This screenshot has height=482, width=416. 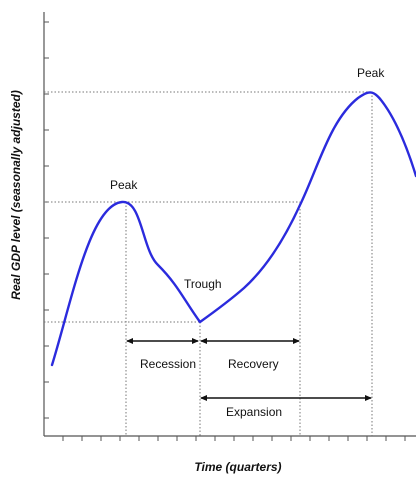 What do you see at coordinates (250, 341) in the screenshot?
I see `recovery-bracket` at bounding box center [250, 341].